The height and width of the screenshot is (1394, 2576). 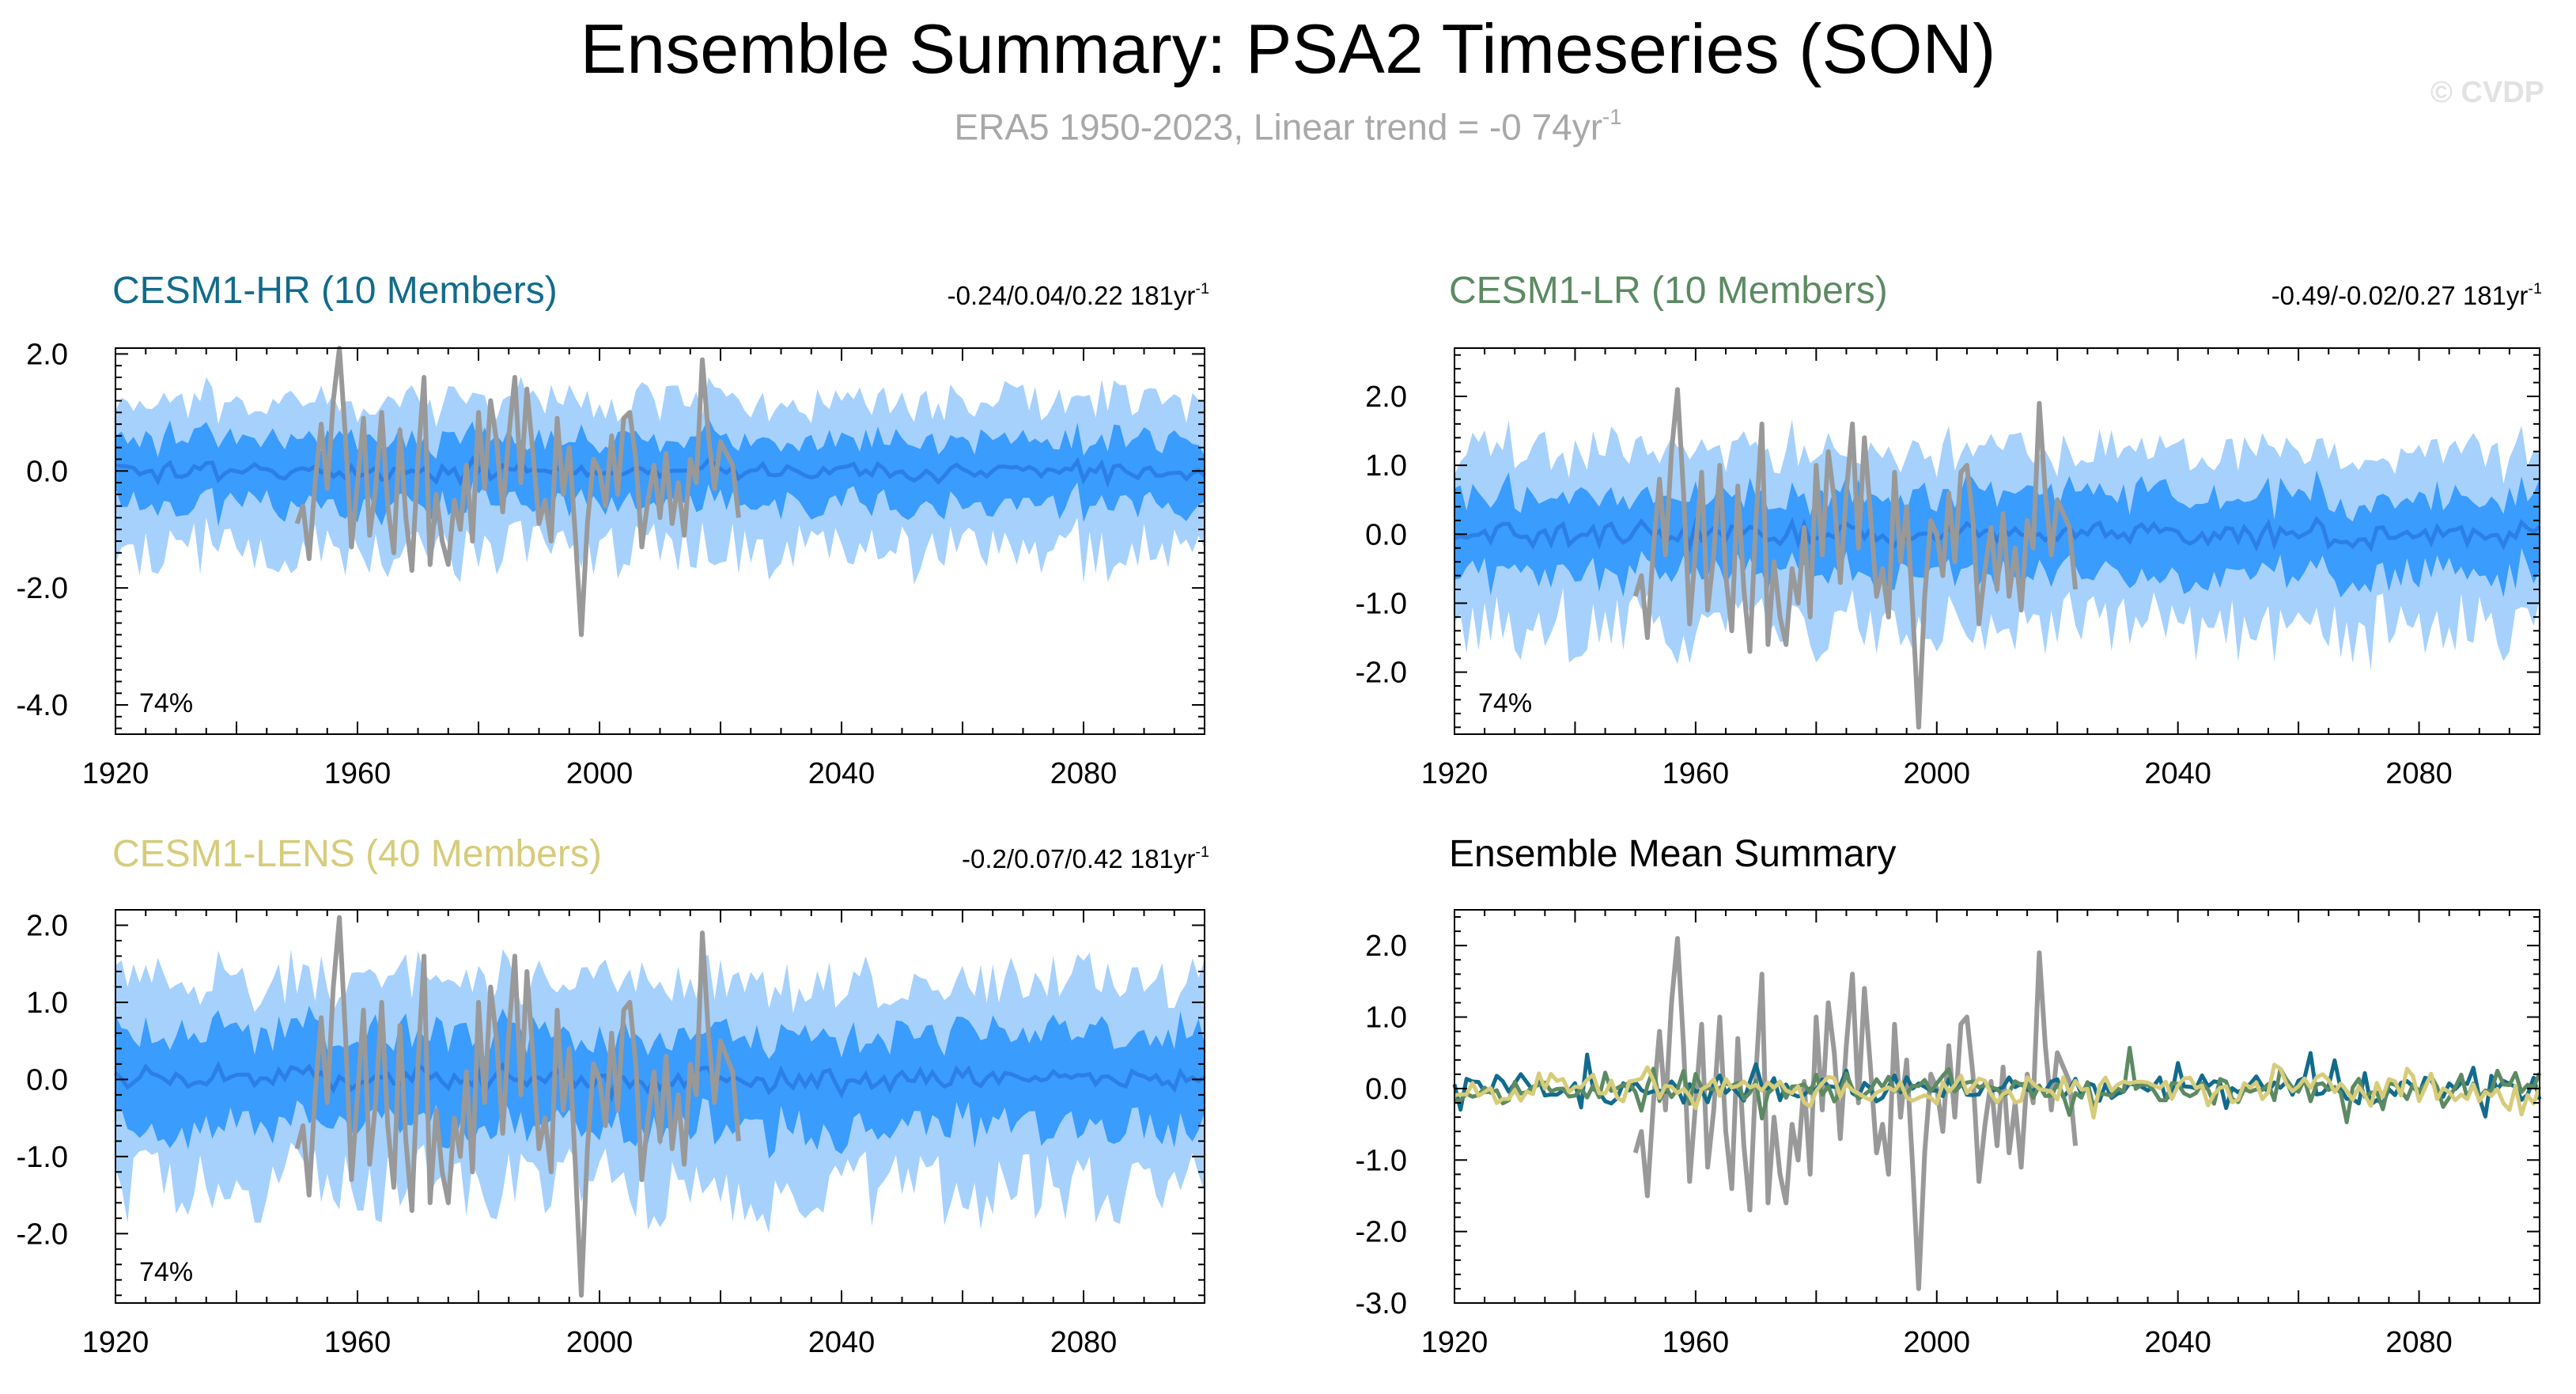 I want to click on panel-stats-lens: -0.2/0.07/0.42 181yr-1, so click(x=1085, y=858).